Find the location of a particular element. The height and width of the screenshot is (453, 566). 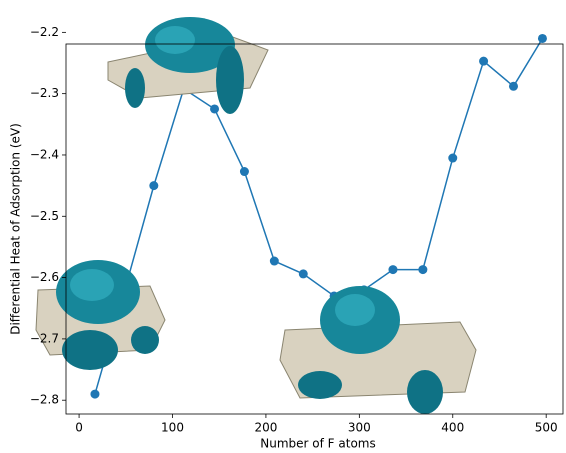

y-tick-label: −2.4 is located at coordinates (44, 154).